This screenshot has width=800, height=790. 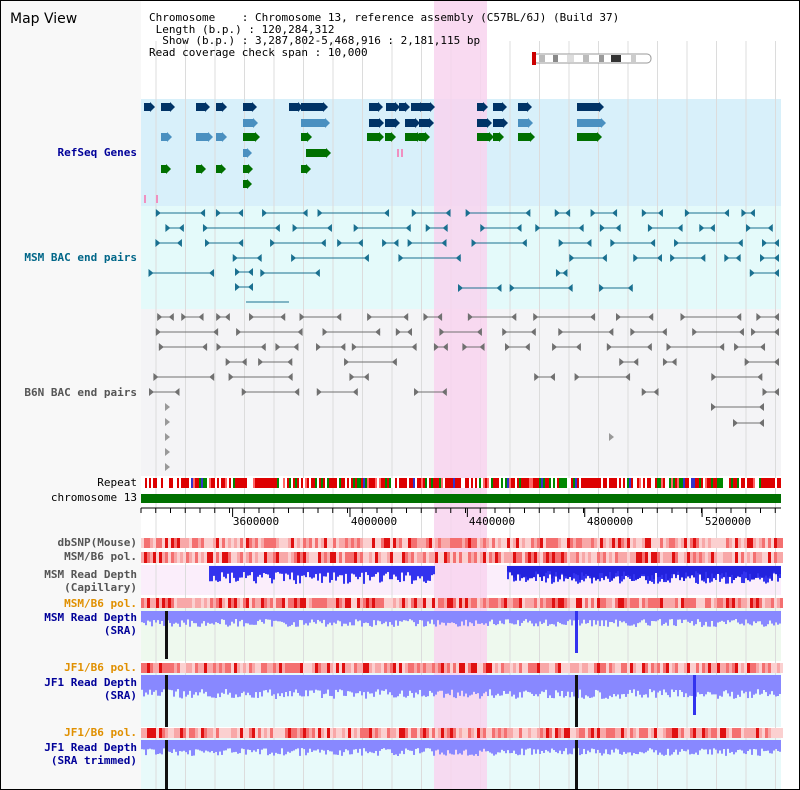 I want to click on refseq-genes-label: RefSeq Genes, so click(x=97, y=152).